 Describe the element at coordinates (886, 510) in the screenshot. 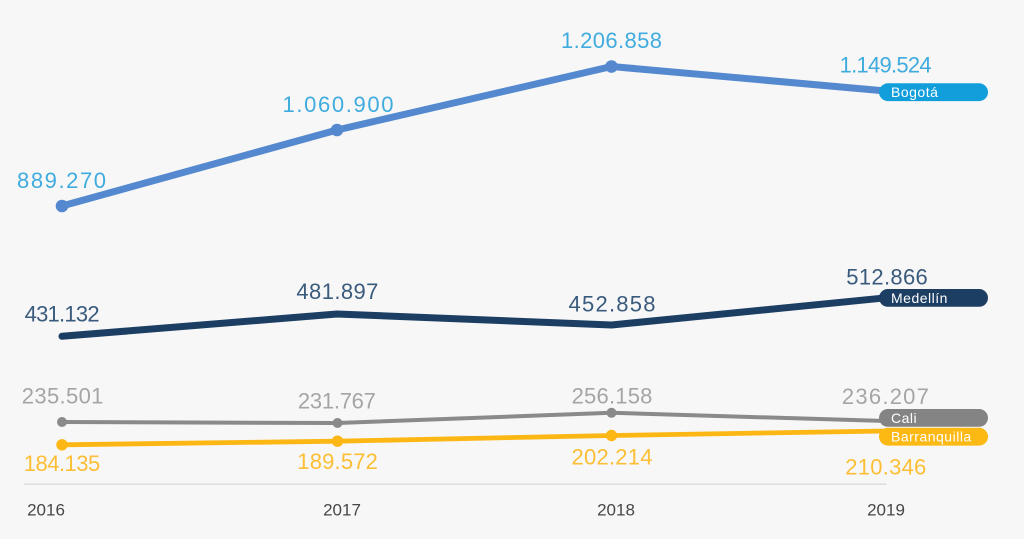

I see `svg-text: 2019` at that location.